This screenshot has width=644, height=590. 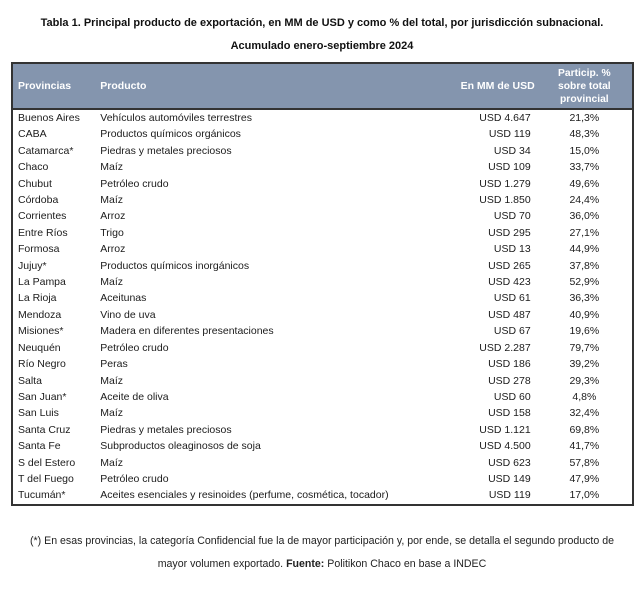 What do you see at coordinates (584, 150) in the screenshot?
I see `share-cell: 15,0%` at bounding box center [584, 150].